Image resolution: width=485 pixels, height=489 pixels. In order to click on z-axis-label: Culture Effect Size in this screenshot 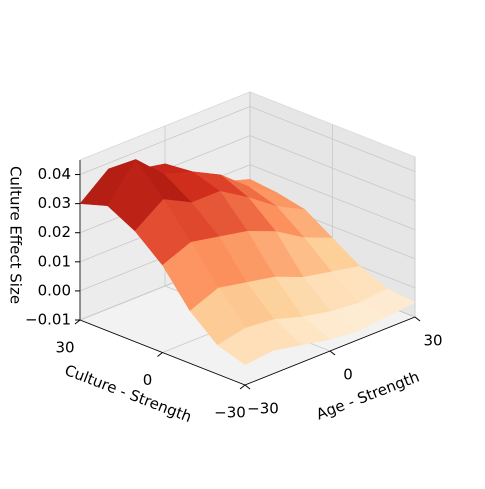, I will do `click(16, 235)`.